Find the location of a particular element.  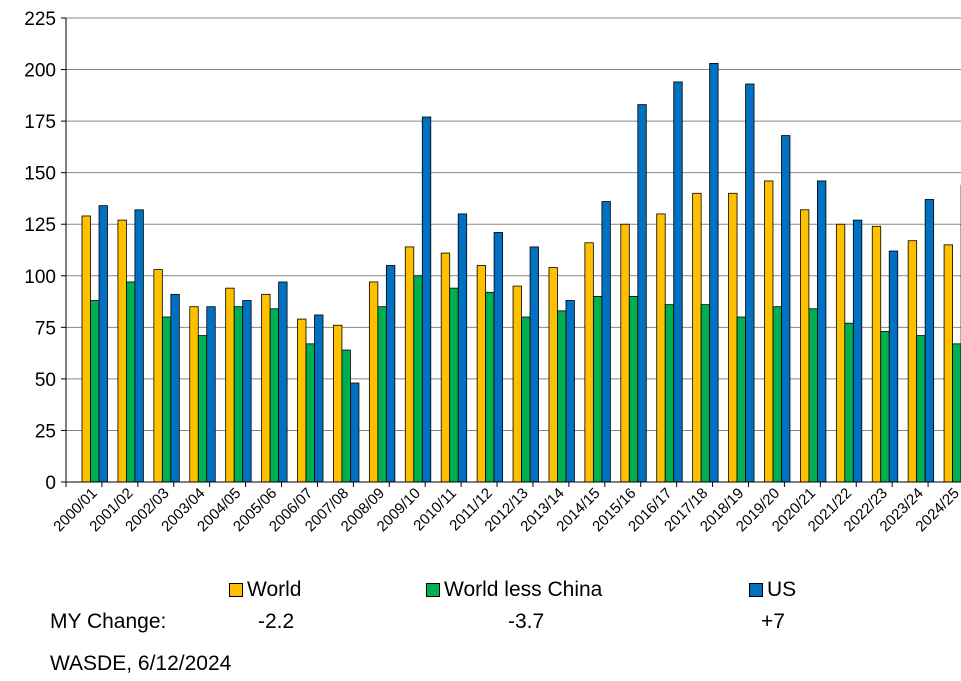

legend-label-us: US is located at coordinates (782, 589).